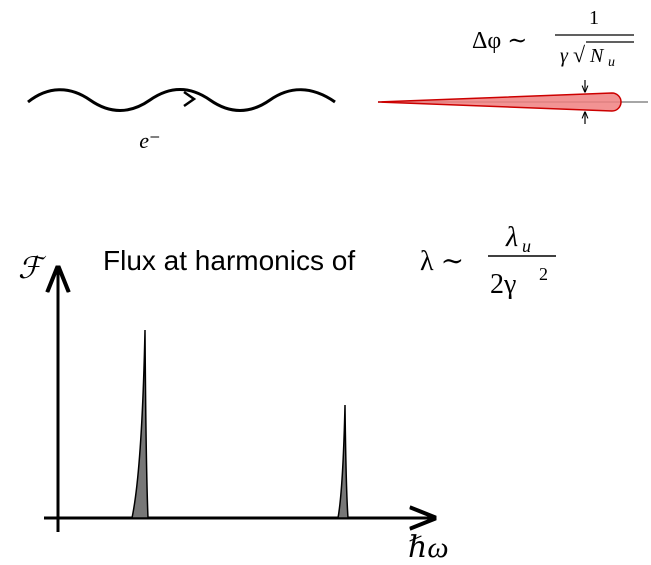  Describe the element at coordinates (611, 62) in the screenshot. I see `divergence-sub: u` at that location.